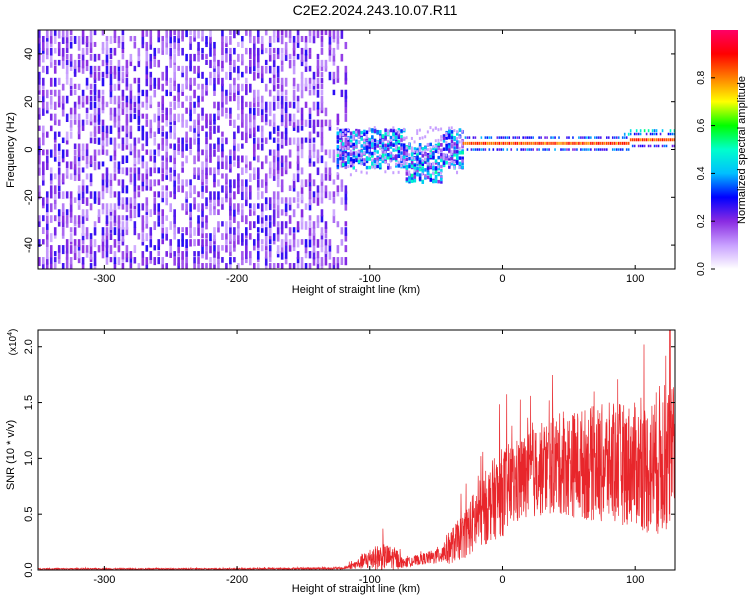 This screenshot has height=600, width=750. What do you see at coordinates (29, 346) in the screenshot?
I see `y-tick-label: 2.0` at bounding box center [29, 346].